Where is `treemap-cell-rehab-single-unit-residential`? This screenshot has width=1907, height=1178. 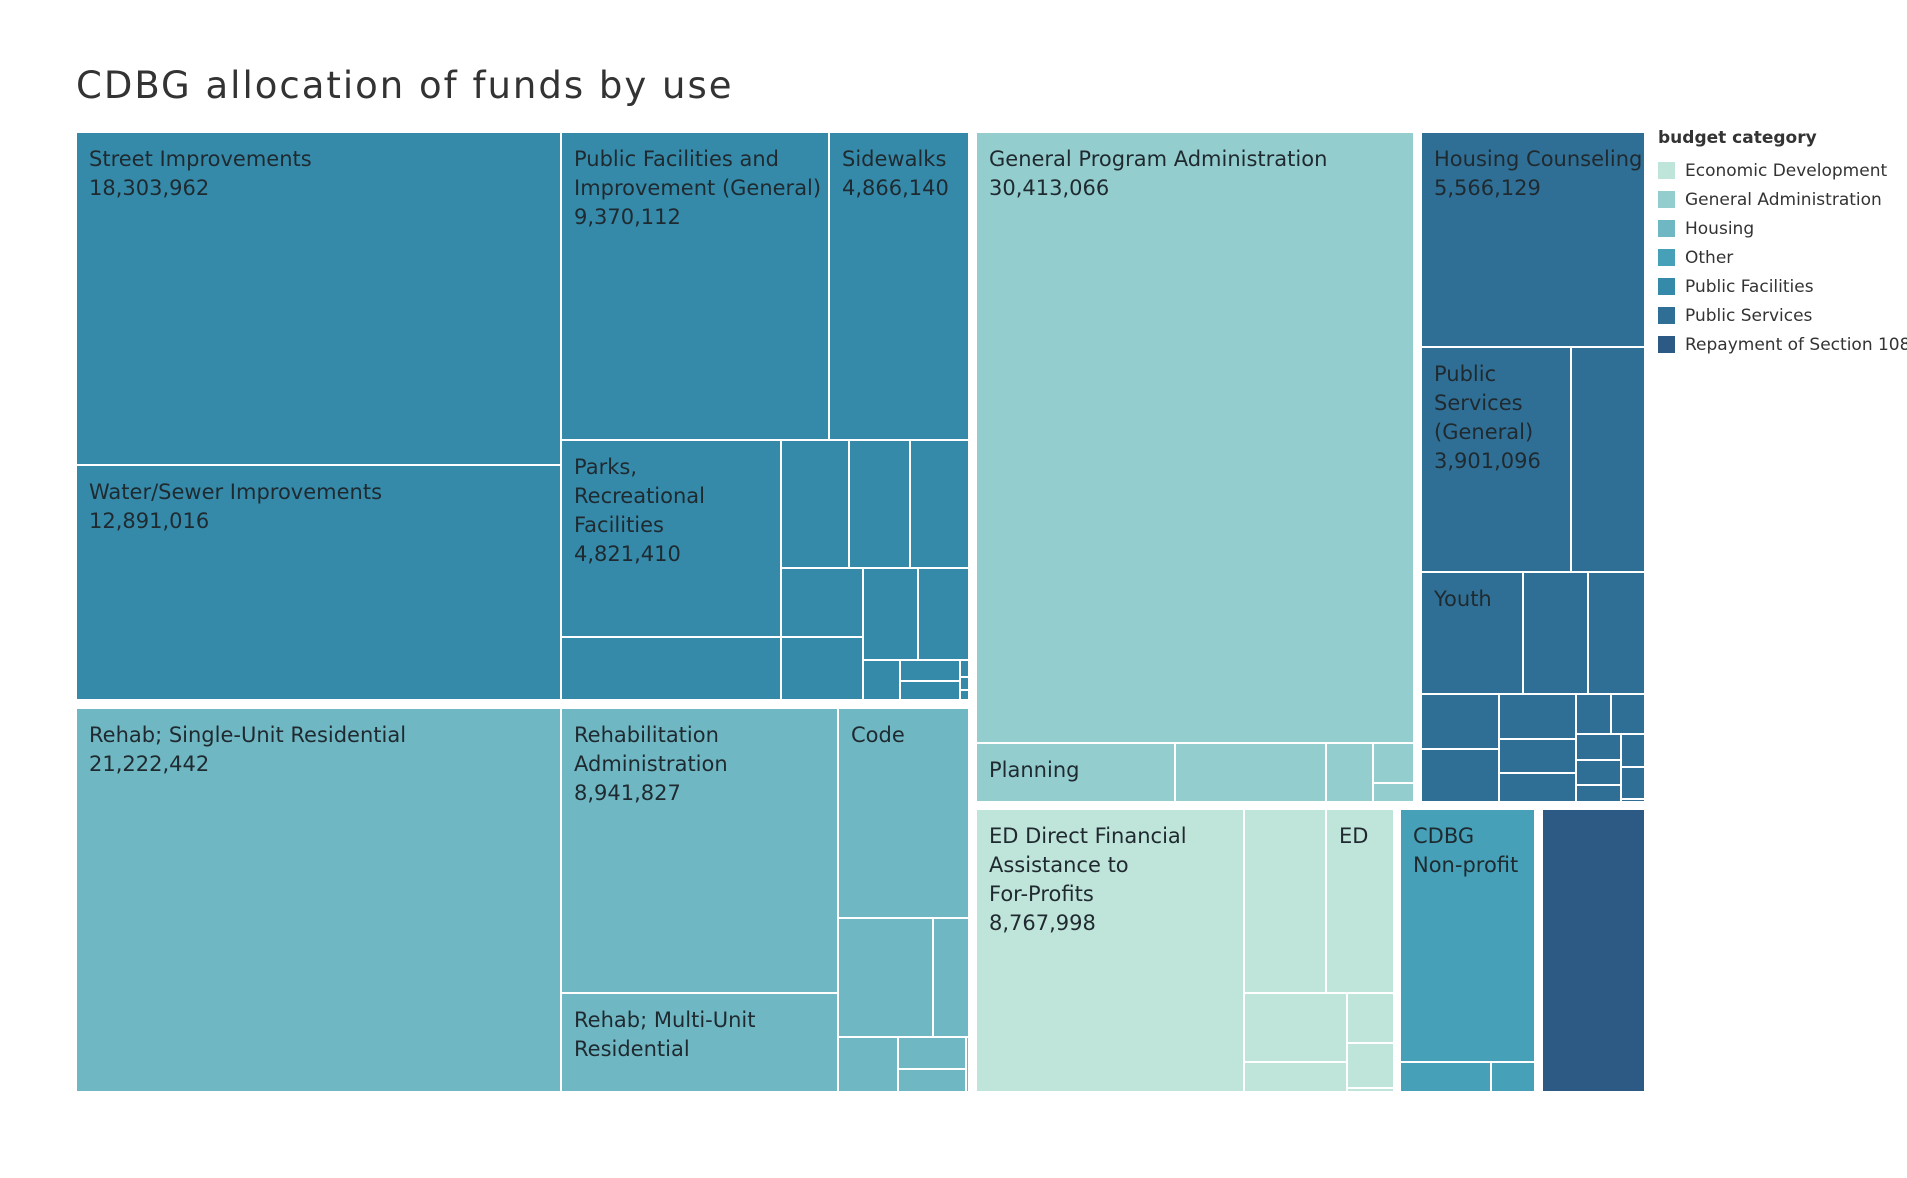
treemap-cell-rehab-single-unit-residential is located at coordinates (318, 900).